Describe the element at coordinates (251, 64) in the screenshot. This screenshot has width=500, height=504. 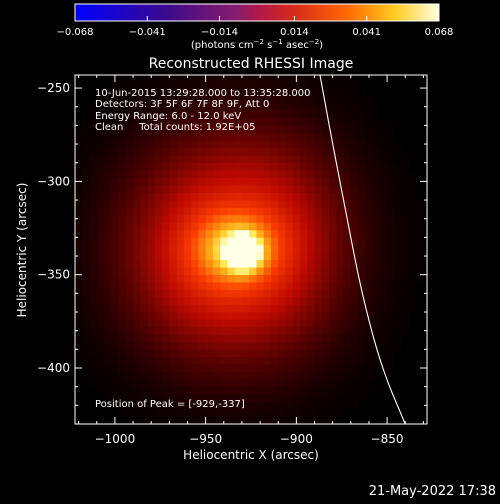
I see `chart-title: Reconstructed RHESSI Image` at that location.